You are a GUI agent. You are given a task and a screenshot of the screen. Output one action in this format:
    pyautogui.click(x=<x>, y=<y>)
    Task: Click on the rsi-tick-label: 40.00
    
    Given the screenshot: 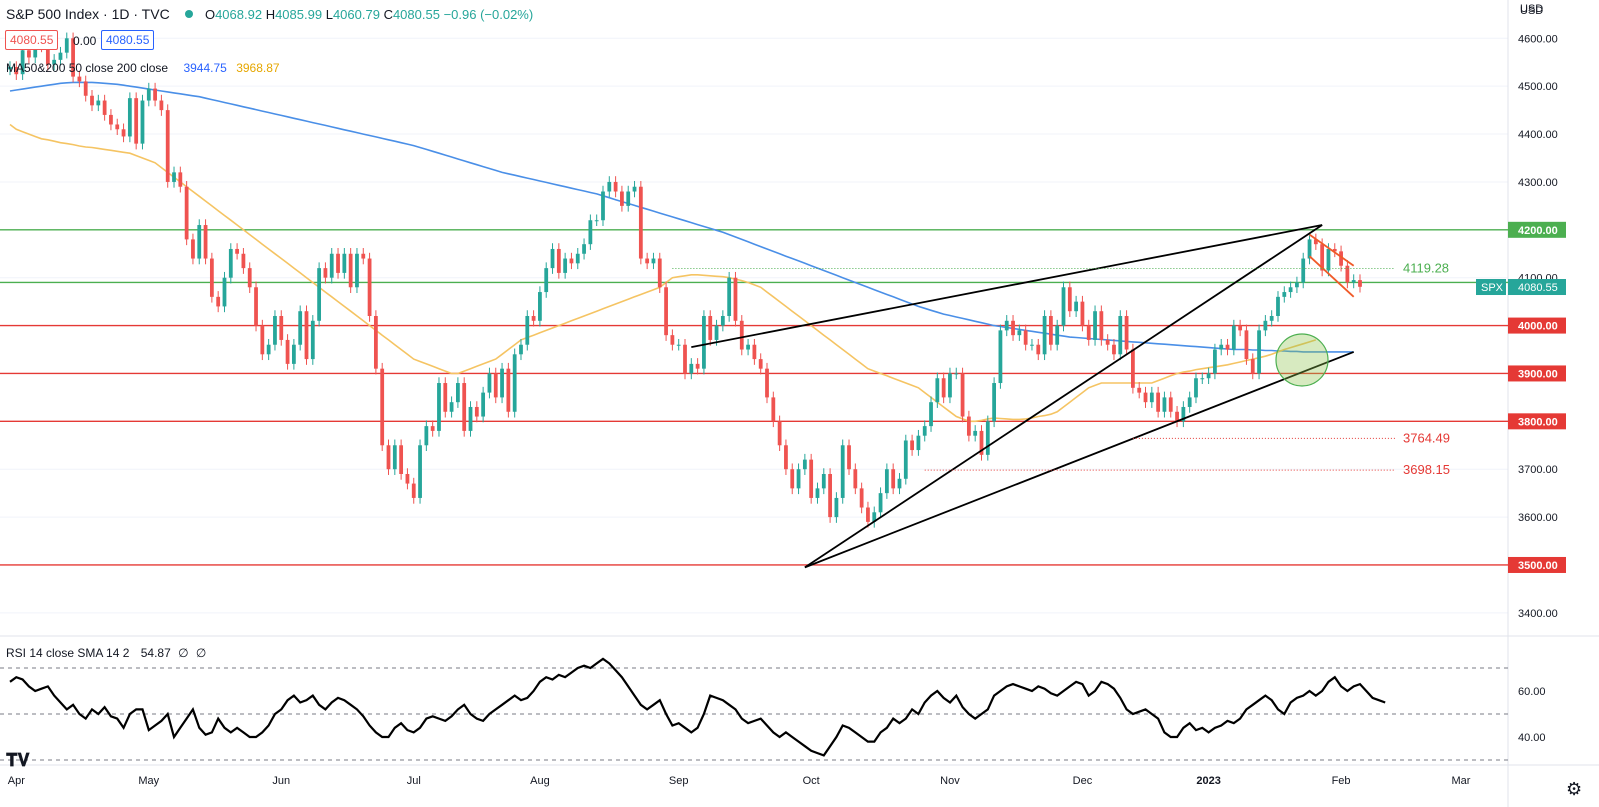 What is the action you would take?
    pyautogui.click(x=1532, y=738)
    